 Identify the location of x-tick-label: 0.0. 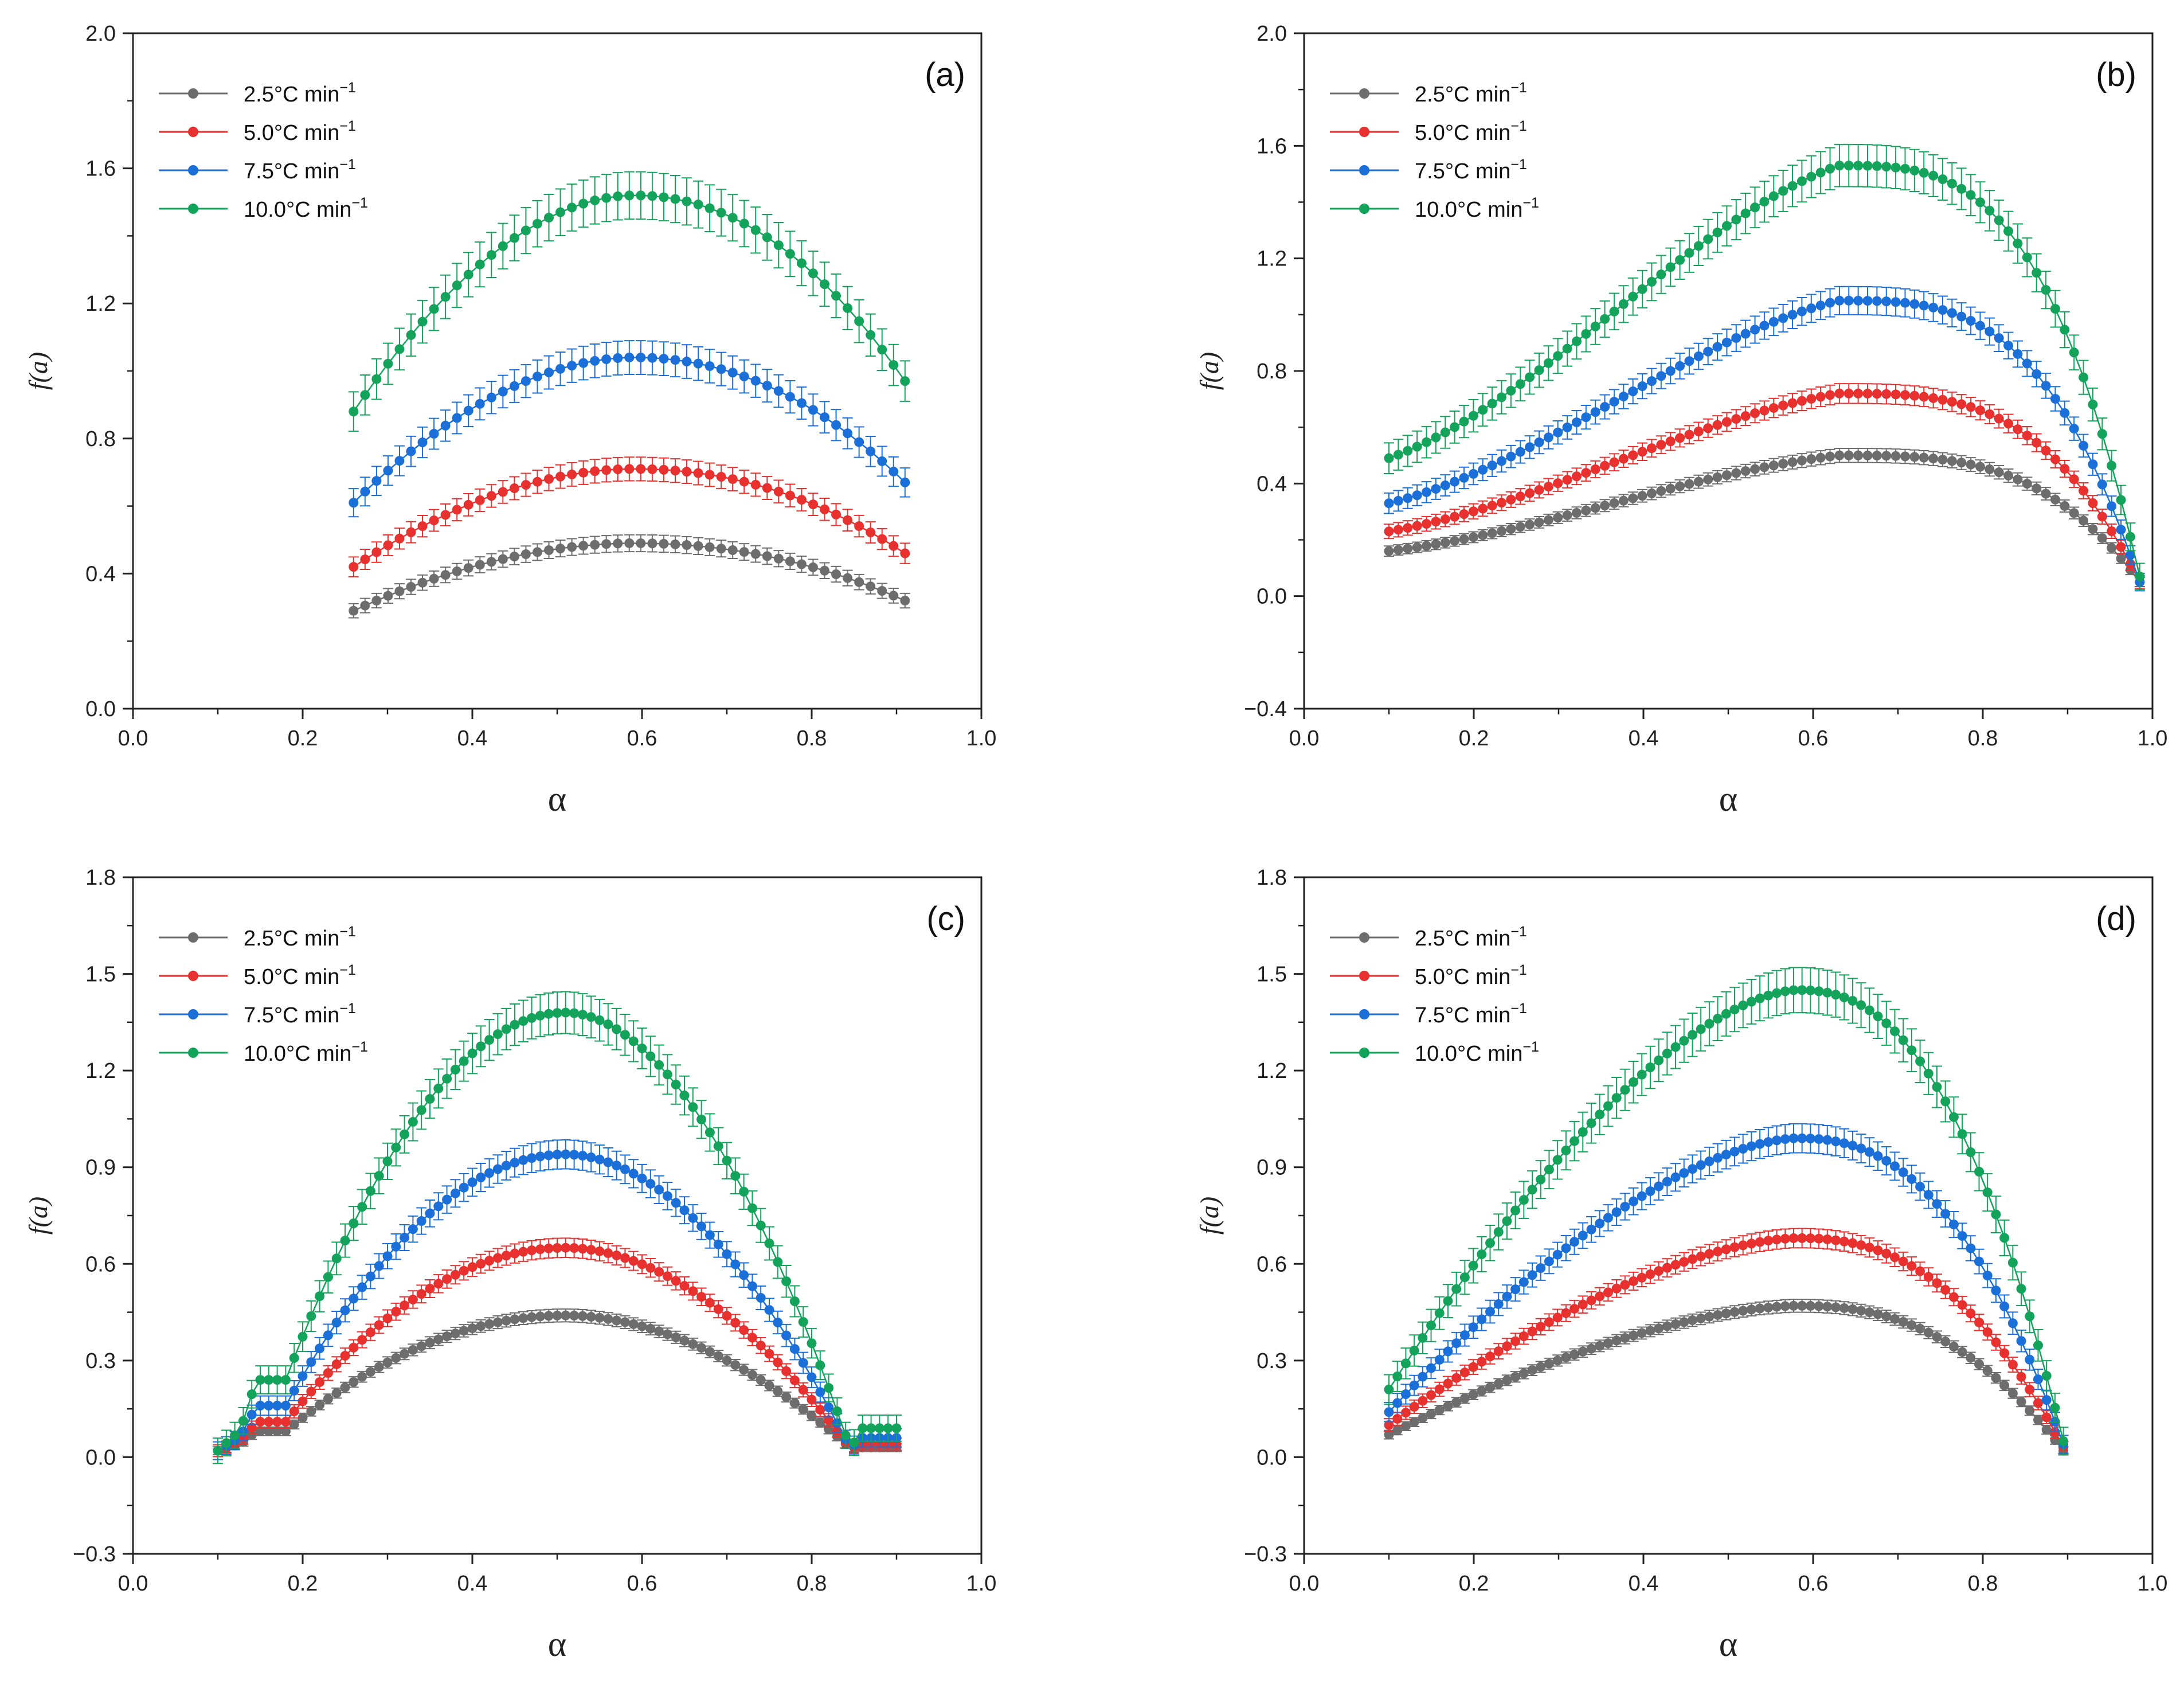
(133, 738).